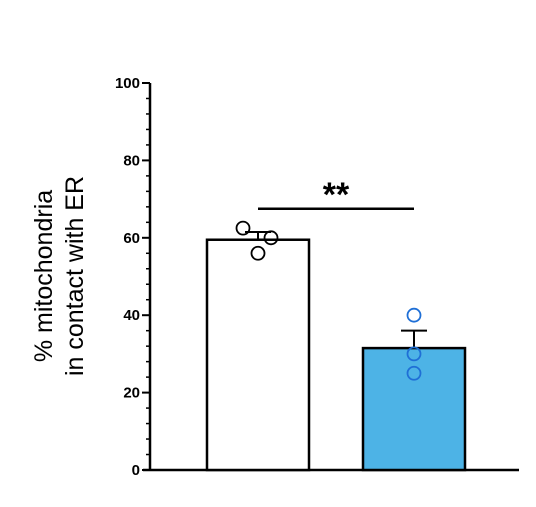 Image resolution: width=536 pixels, height=507 pixels. Describe the element at coordinates (131, 315) in the screenshot. I see `y-tick-label: 40` at that location.